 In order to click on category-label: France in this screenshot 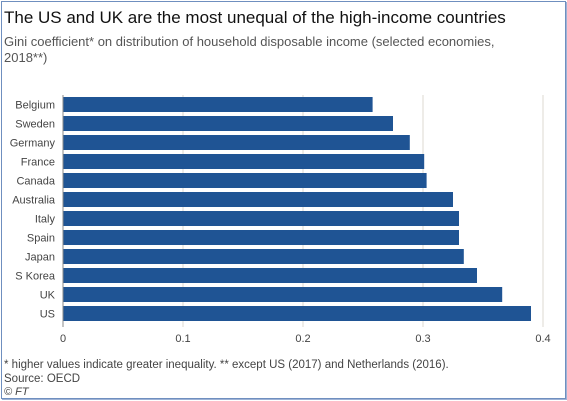, I will do `click(38, 163)`.